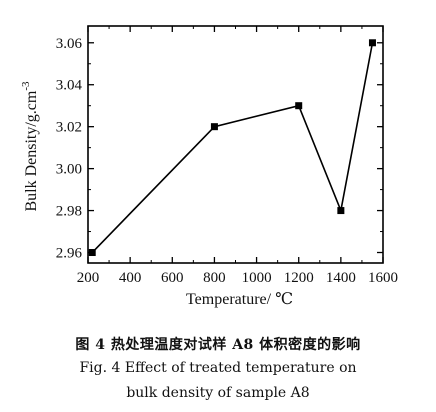 This screenshot has height=412, width=436. What do you see at coordinates (69, 86) in the screenshot?
I see `y-tick-label: 3.04` at bounding box center [69, 86].